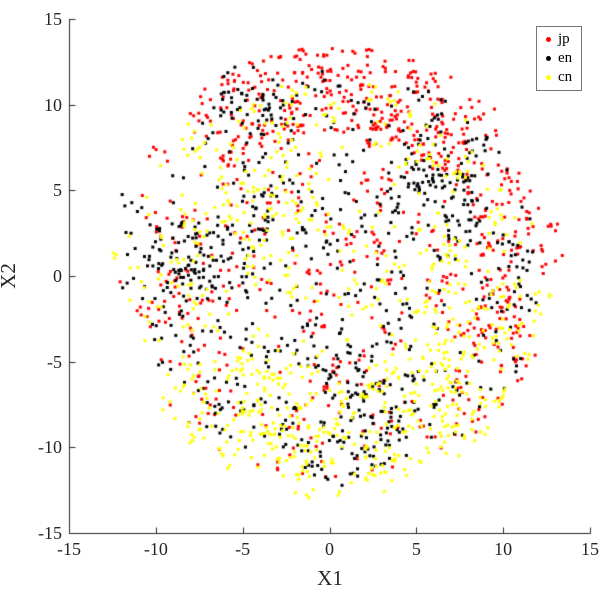 The height and width of the screenshot is (600, 606). I want to click on legend: jp en cn, so click(559, 58).